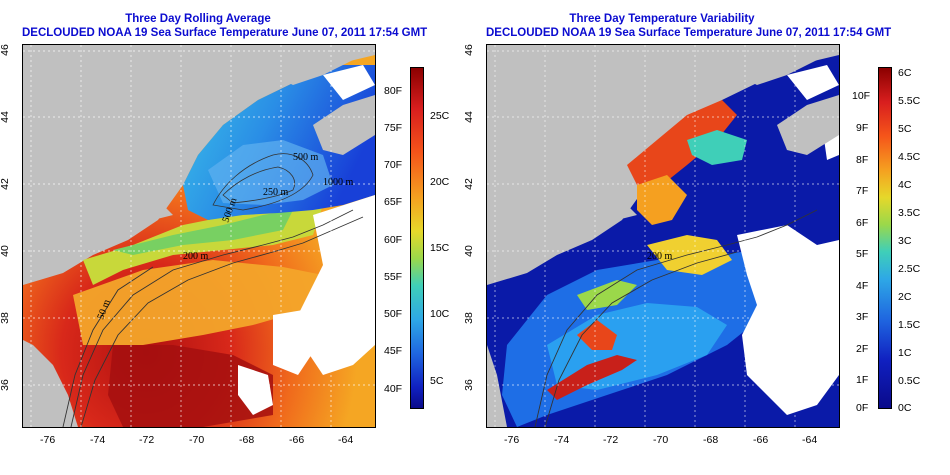 This screenshot has width=950, height=475. Describe the element at coordinates (338, 182) in the screenshot. I see `left-contour-label-1000m: 1000 m` at that location.